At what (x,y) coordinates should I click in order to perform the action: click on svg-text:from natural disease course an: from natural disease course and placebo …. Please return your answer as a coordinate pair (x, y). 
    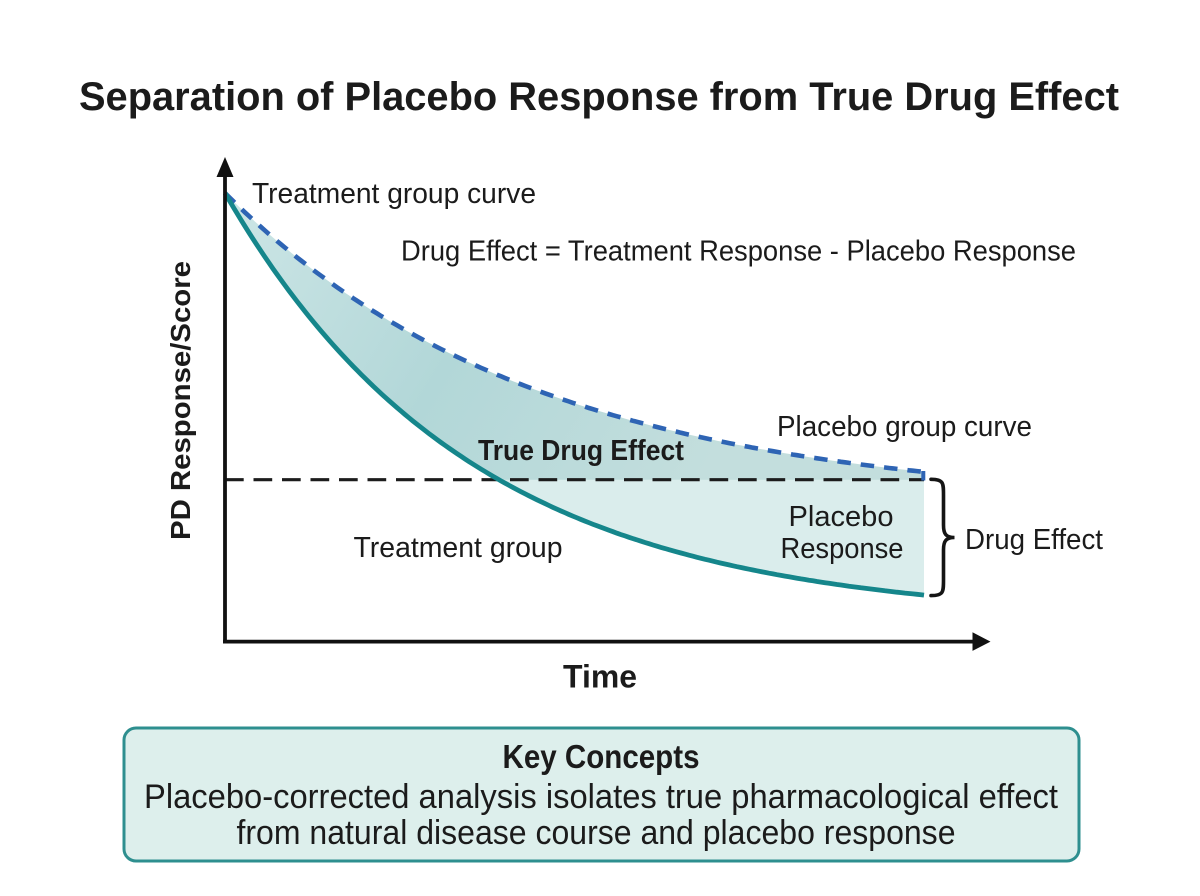
    Looking at the image, I should click on (596, 833).